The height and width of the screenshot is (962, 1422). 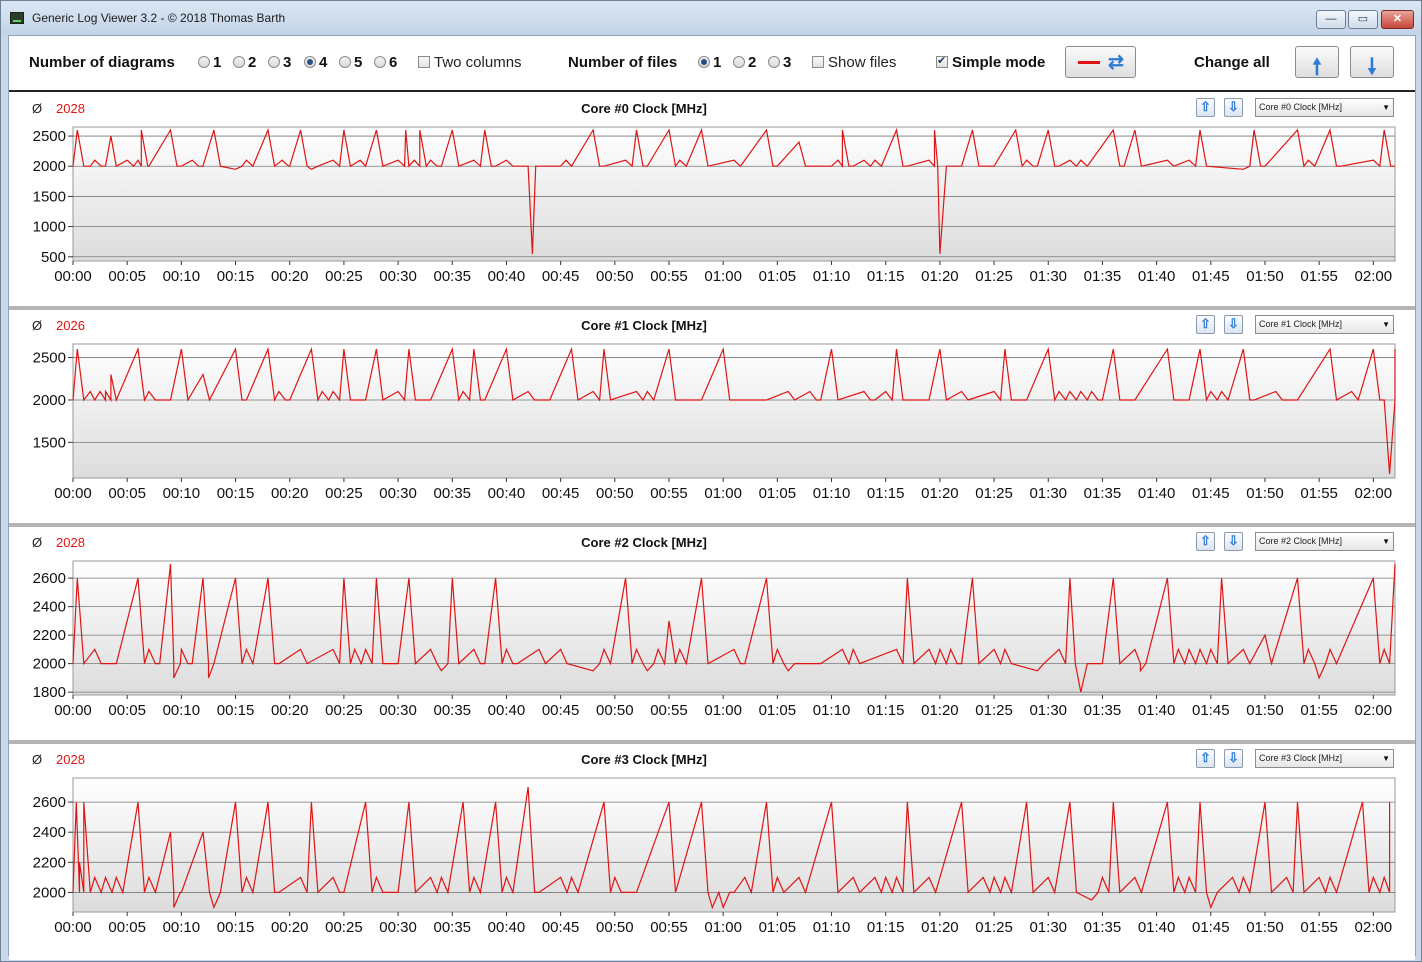 What do you see at coordinates (398, 710) in the screenshot?
I see `x-tick-label: 00:30` at bounding box center [398, 710].